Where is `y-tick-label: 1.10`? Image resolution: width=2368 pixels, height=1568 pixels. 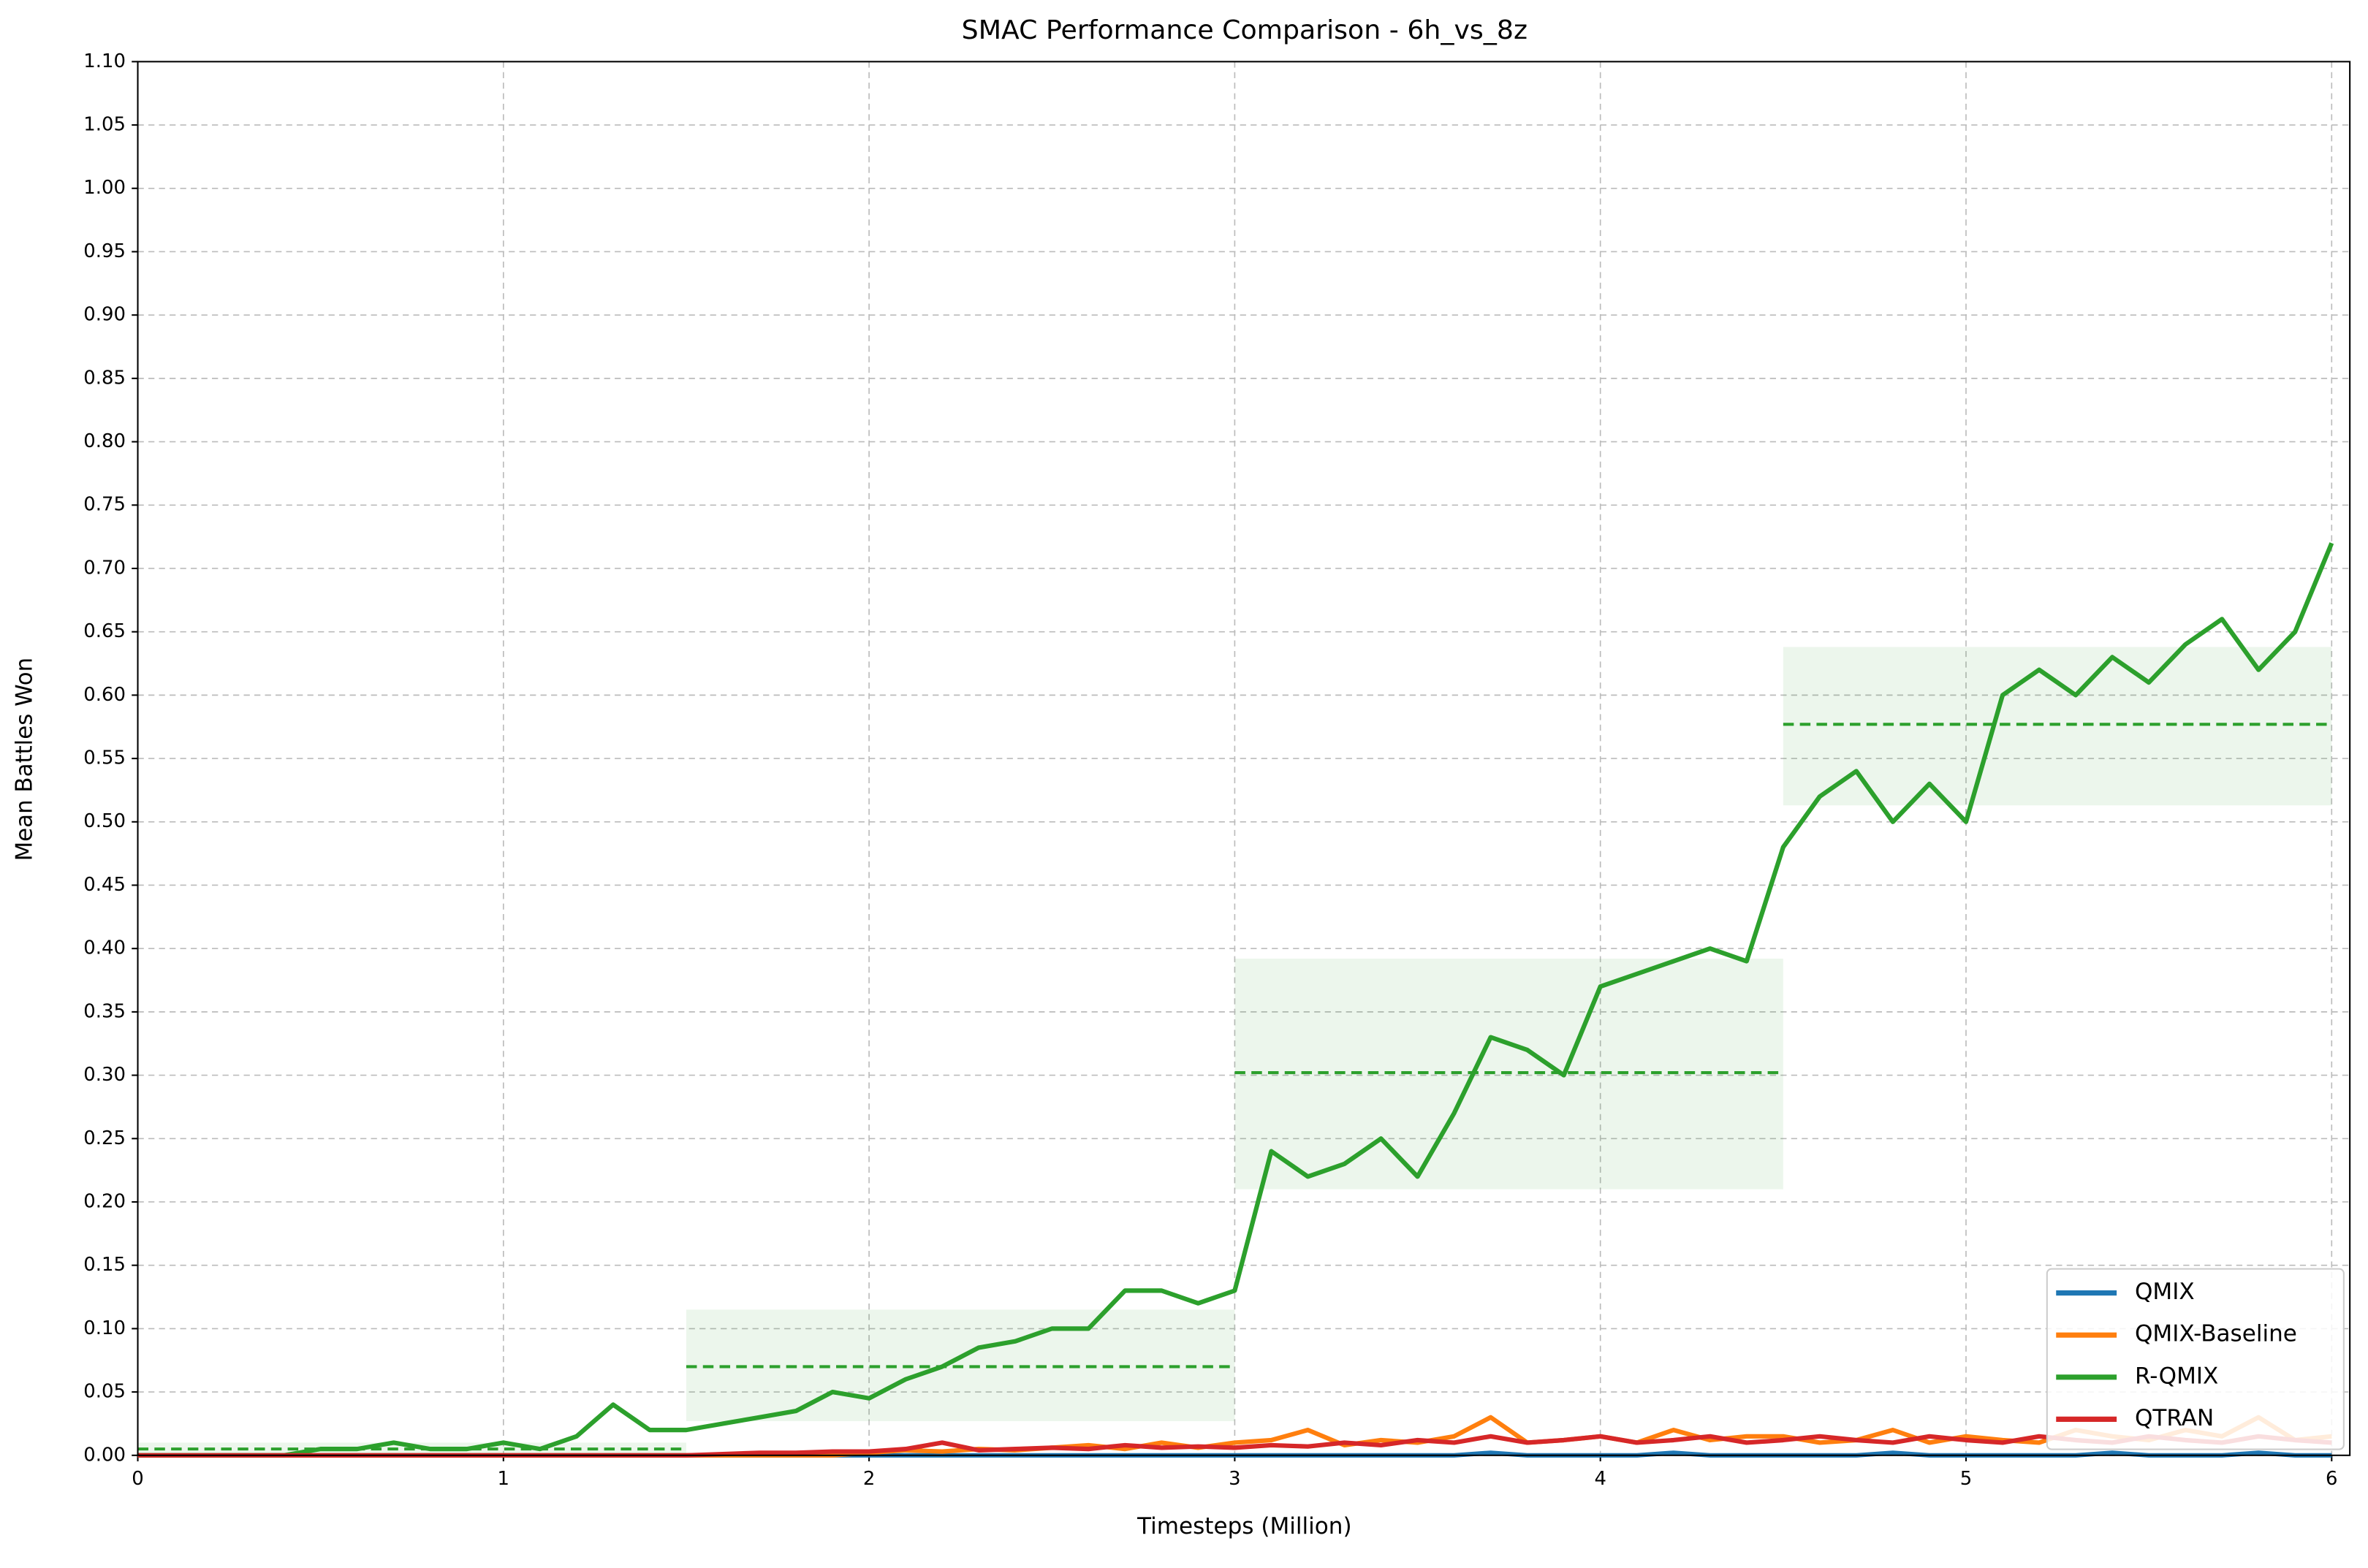 y-tick-label: 1.10 is located at coordinates (104, 61).